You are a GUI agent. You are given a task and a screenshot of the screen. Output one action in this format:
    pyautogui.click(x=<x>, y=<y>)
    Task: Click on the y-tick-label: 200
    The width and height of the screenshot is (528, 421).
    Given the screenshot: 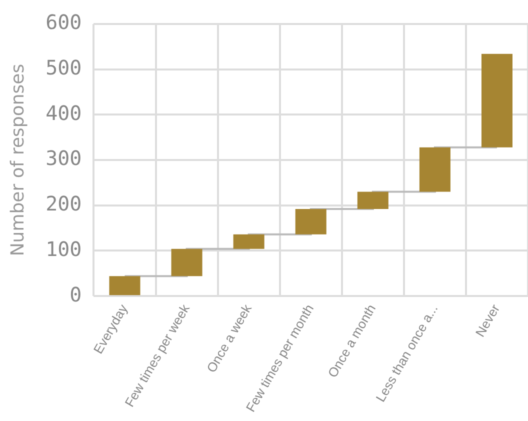 What is the action you would take?
    pyautogui.click(x=64, y=204)
    